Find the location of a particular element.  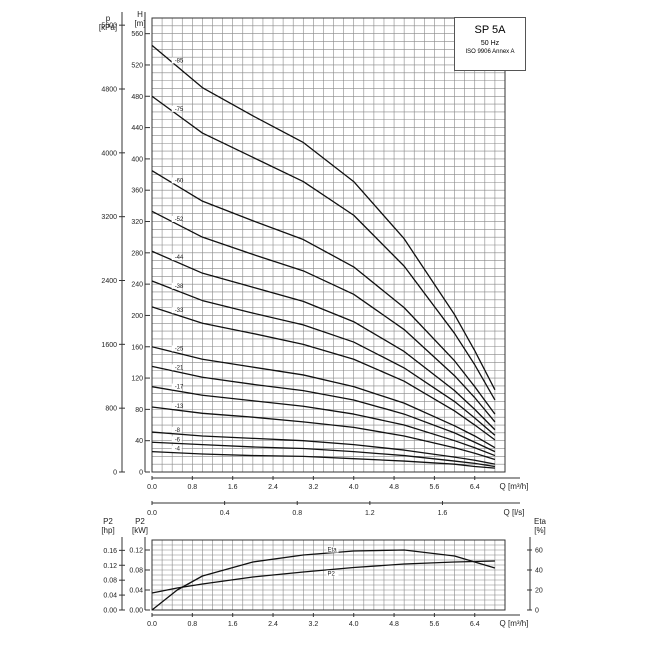

curve-label-38: -38 is located at coordinates (179, 287).